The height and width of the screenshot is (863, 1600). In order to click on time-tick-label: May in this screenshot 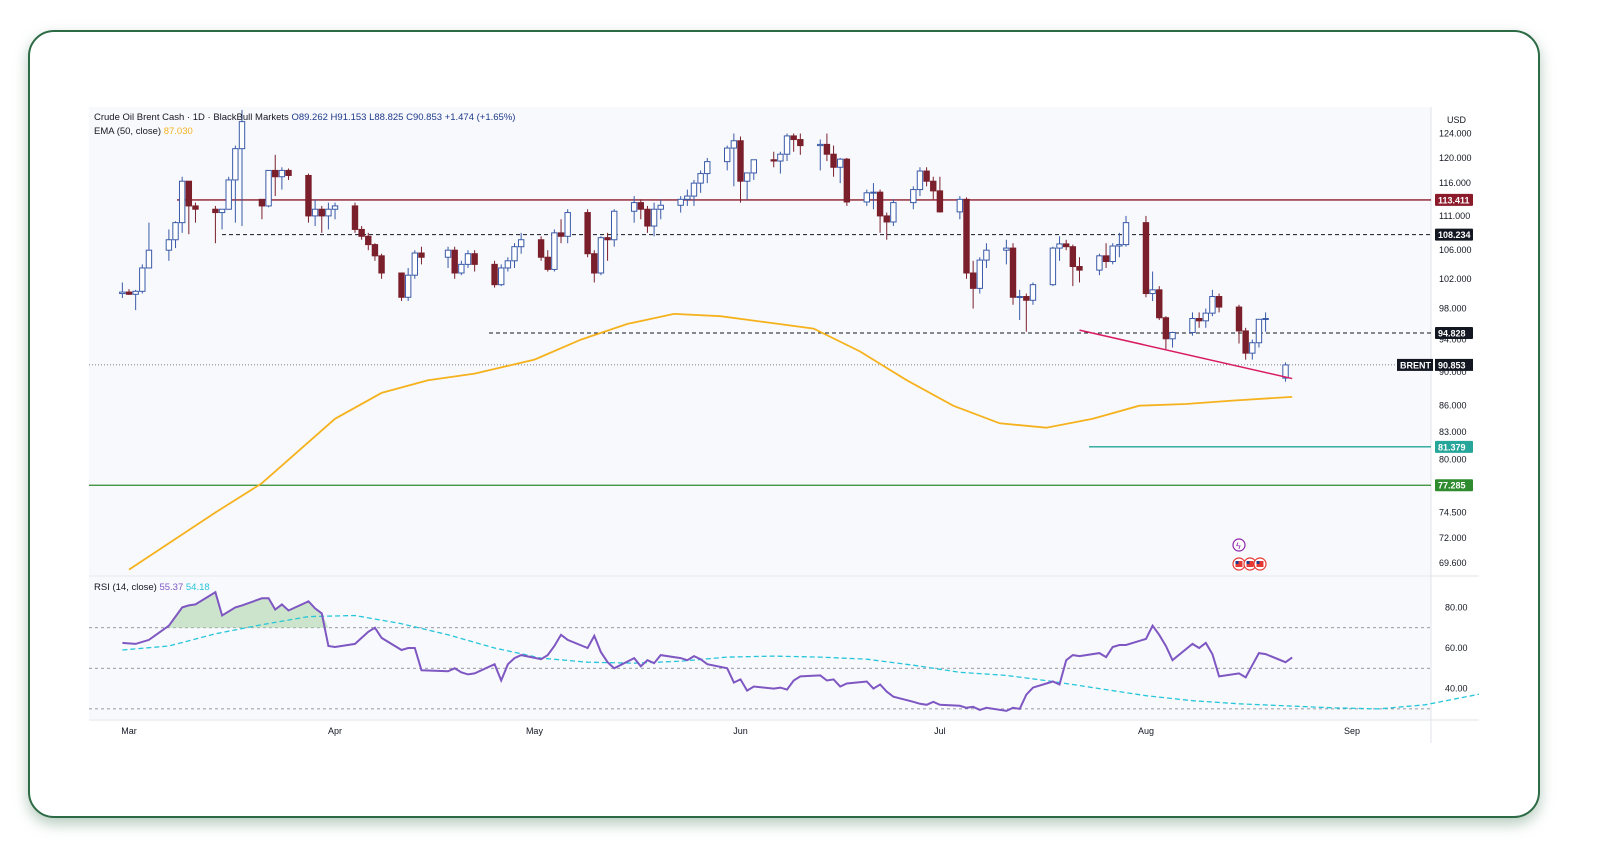, I will do `click(535, 731)`.